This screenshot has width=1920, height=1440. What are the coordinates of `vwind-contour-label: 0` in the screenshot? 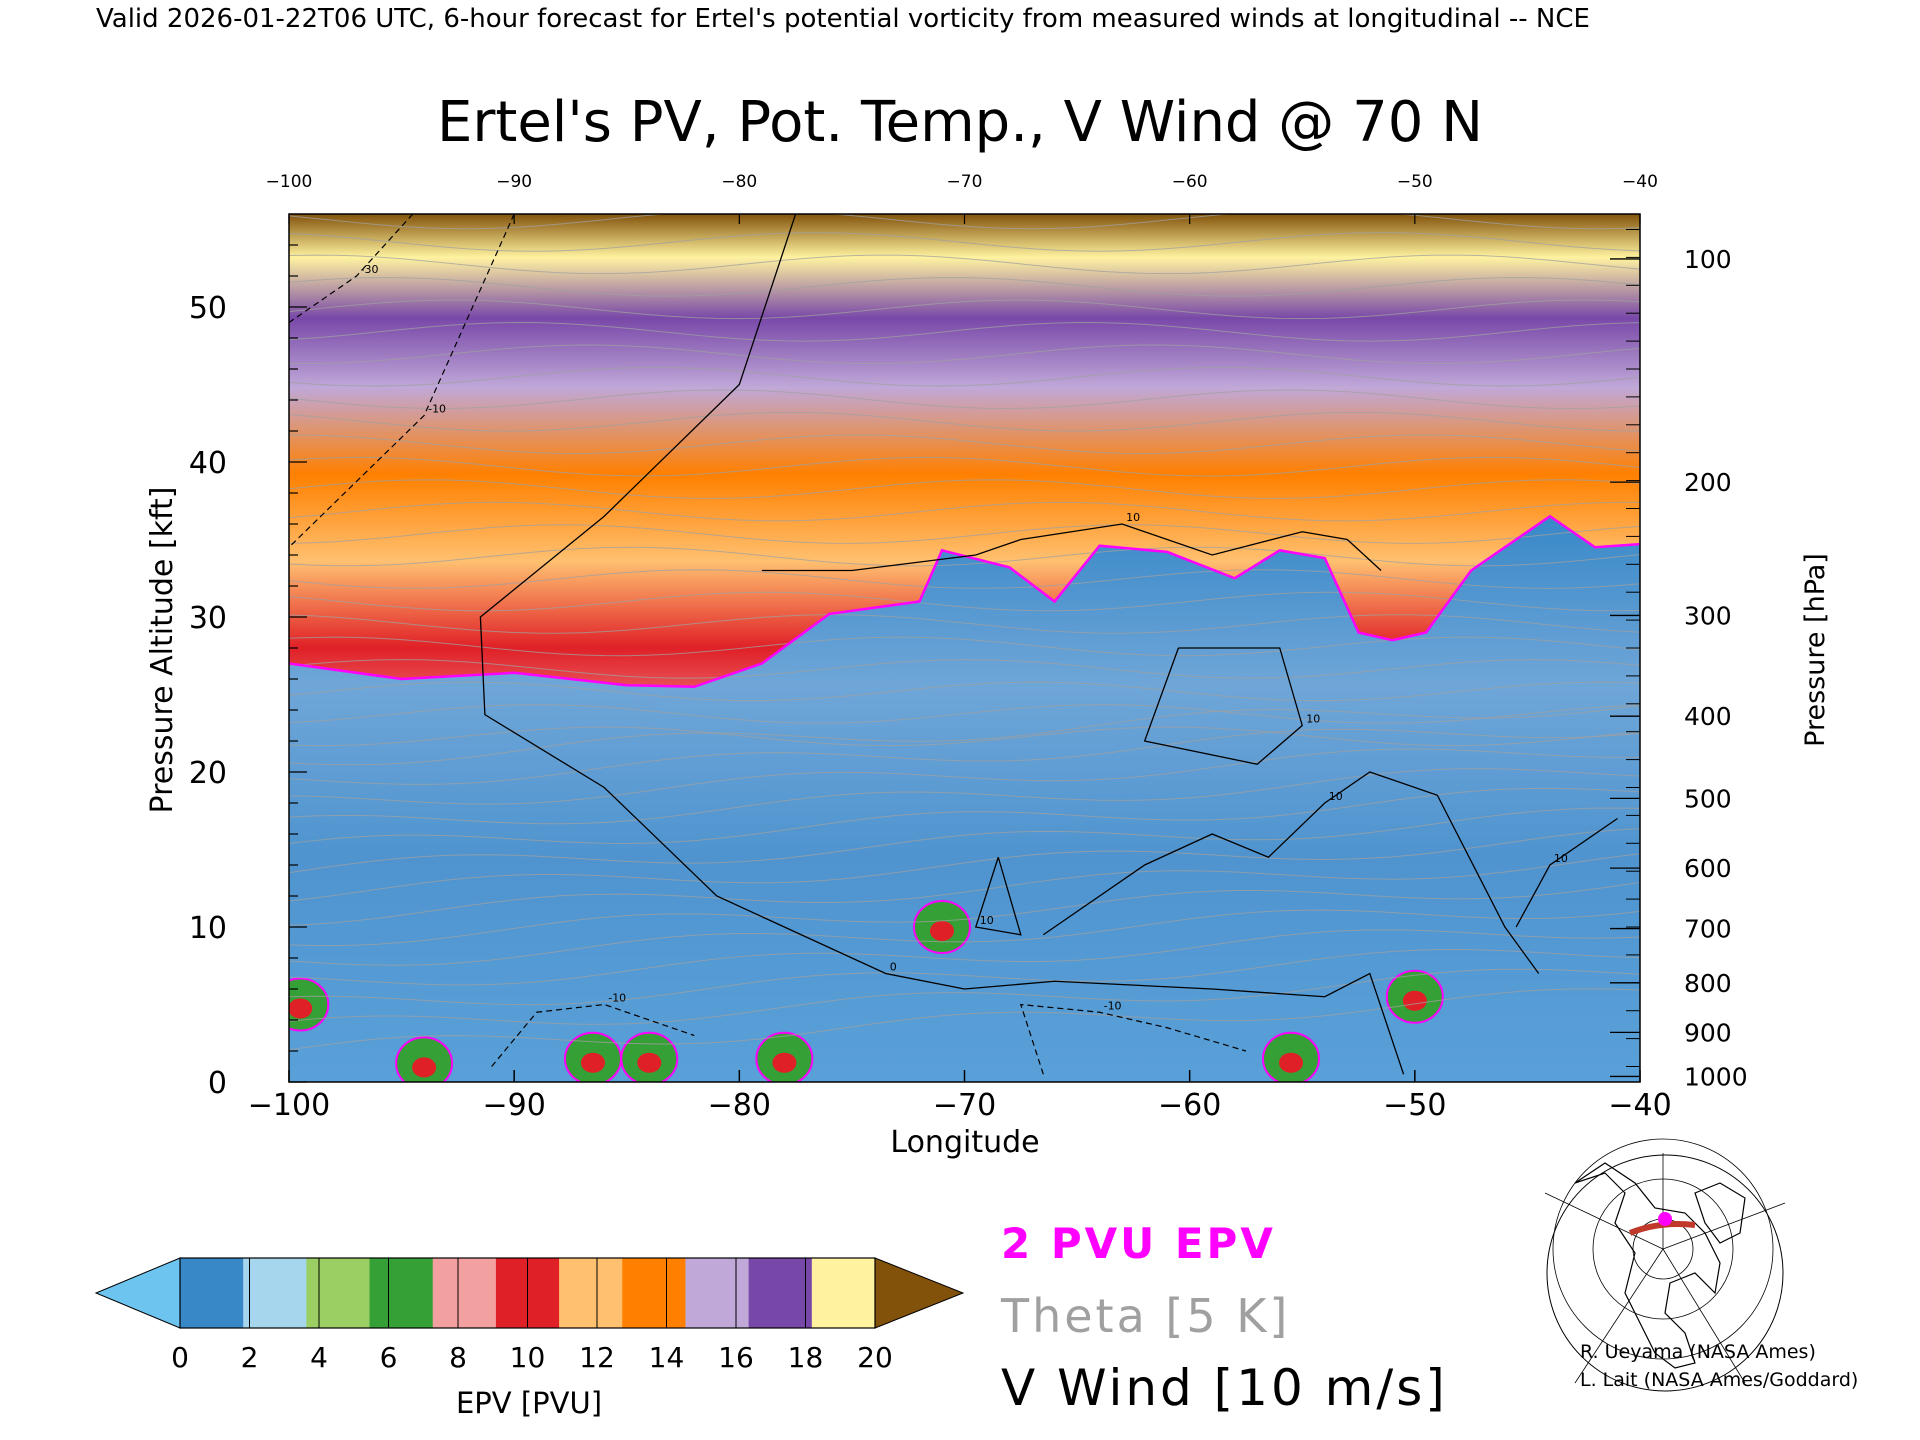 It's located at (893, 967).